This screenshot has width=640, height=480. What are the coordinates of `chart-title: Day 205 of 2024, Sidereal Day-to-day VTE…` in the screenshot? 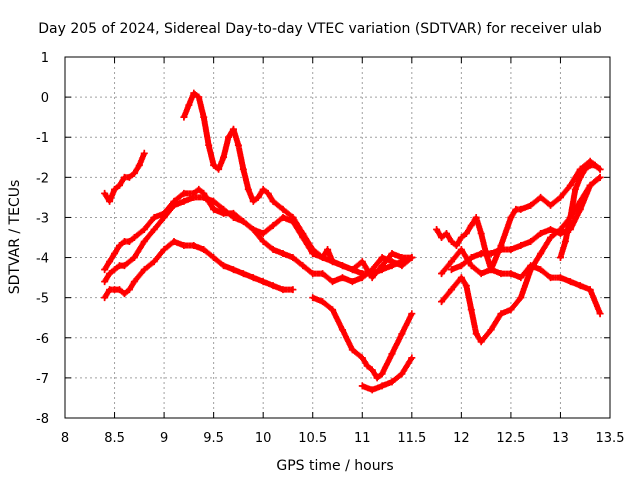 It's located at (320, 29).